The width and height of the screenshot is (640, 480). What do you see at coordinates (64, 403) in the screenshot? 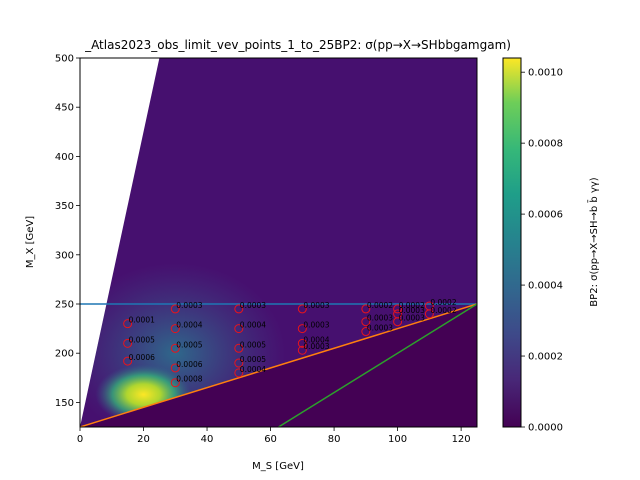
I see `y-tick-label: 150` at bounding box center [64, 403].